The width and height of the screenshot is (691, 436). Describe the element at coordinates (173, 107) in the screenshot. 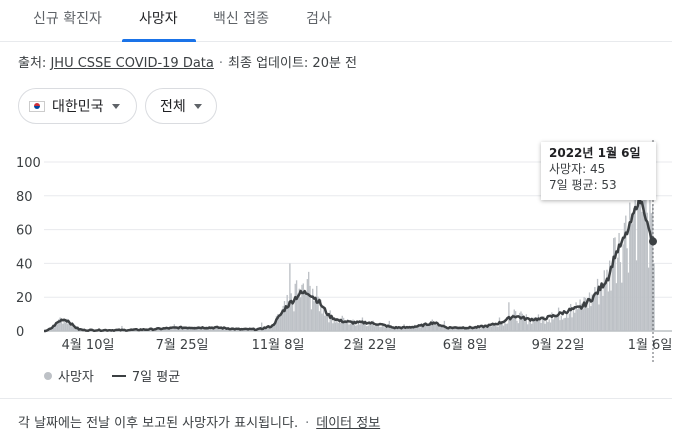

I see `time-range-label: 전체` at that location.